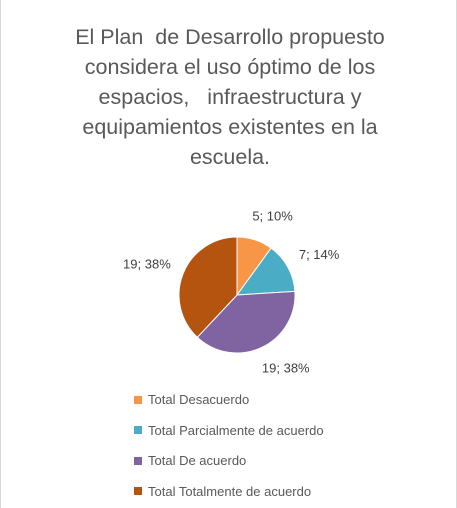  What do you see at coordinates (236, 430) in the screenshot?
I see `legend-label: Total Parcialmente de acuerdo` at bounding box center [236, 430].